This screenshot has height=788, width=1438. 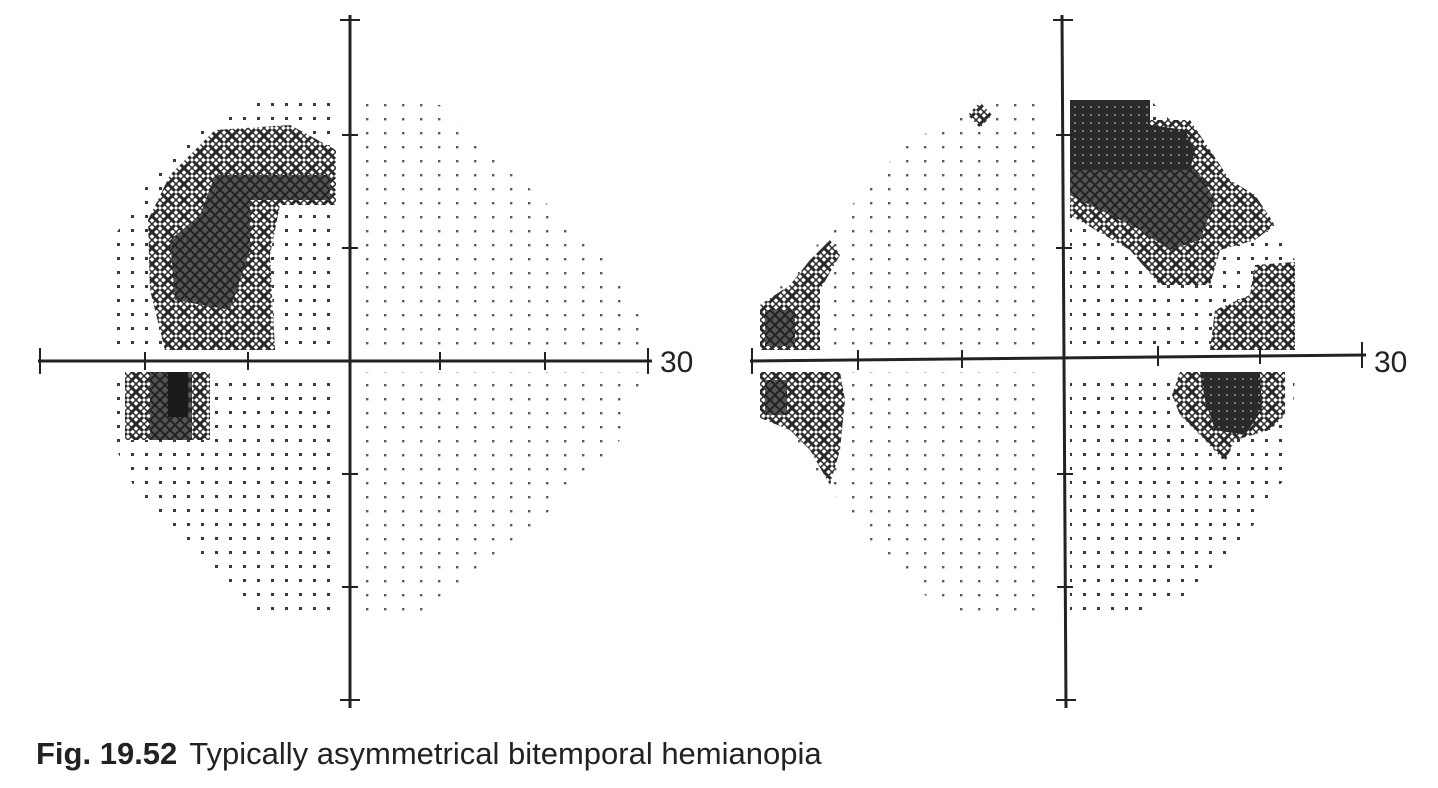 What do you see at coordinates (1132, 135) in the screenshot?
I see `right-defect-upper-dense` at bounding box center [1132, 135].